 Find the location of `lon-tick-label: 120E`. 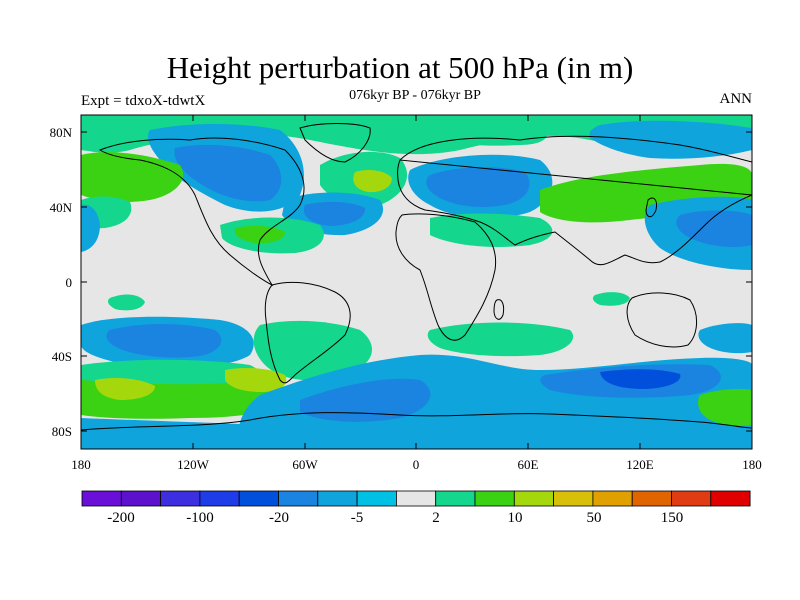

lon-tick-label: 120E is located at coordinates (640, 464).